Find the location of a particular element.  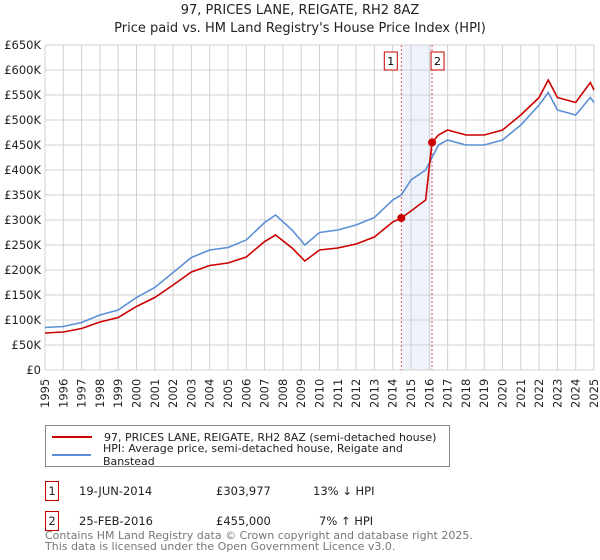

y-tick-label: £50K is located at coordinates (27, 345).